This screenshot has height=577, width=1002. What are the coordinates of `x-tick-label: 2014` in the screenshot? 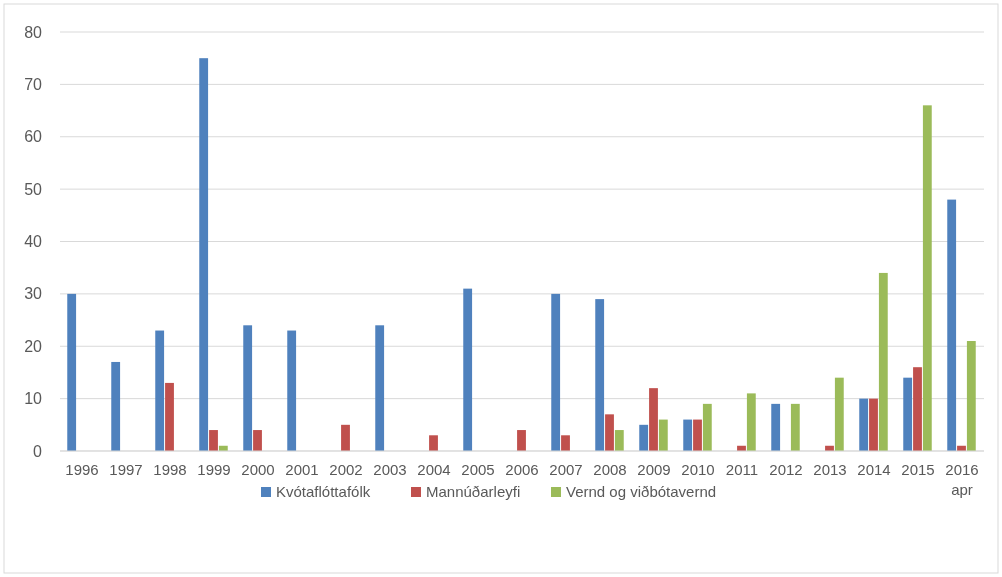 It's located at (874, 469).